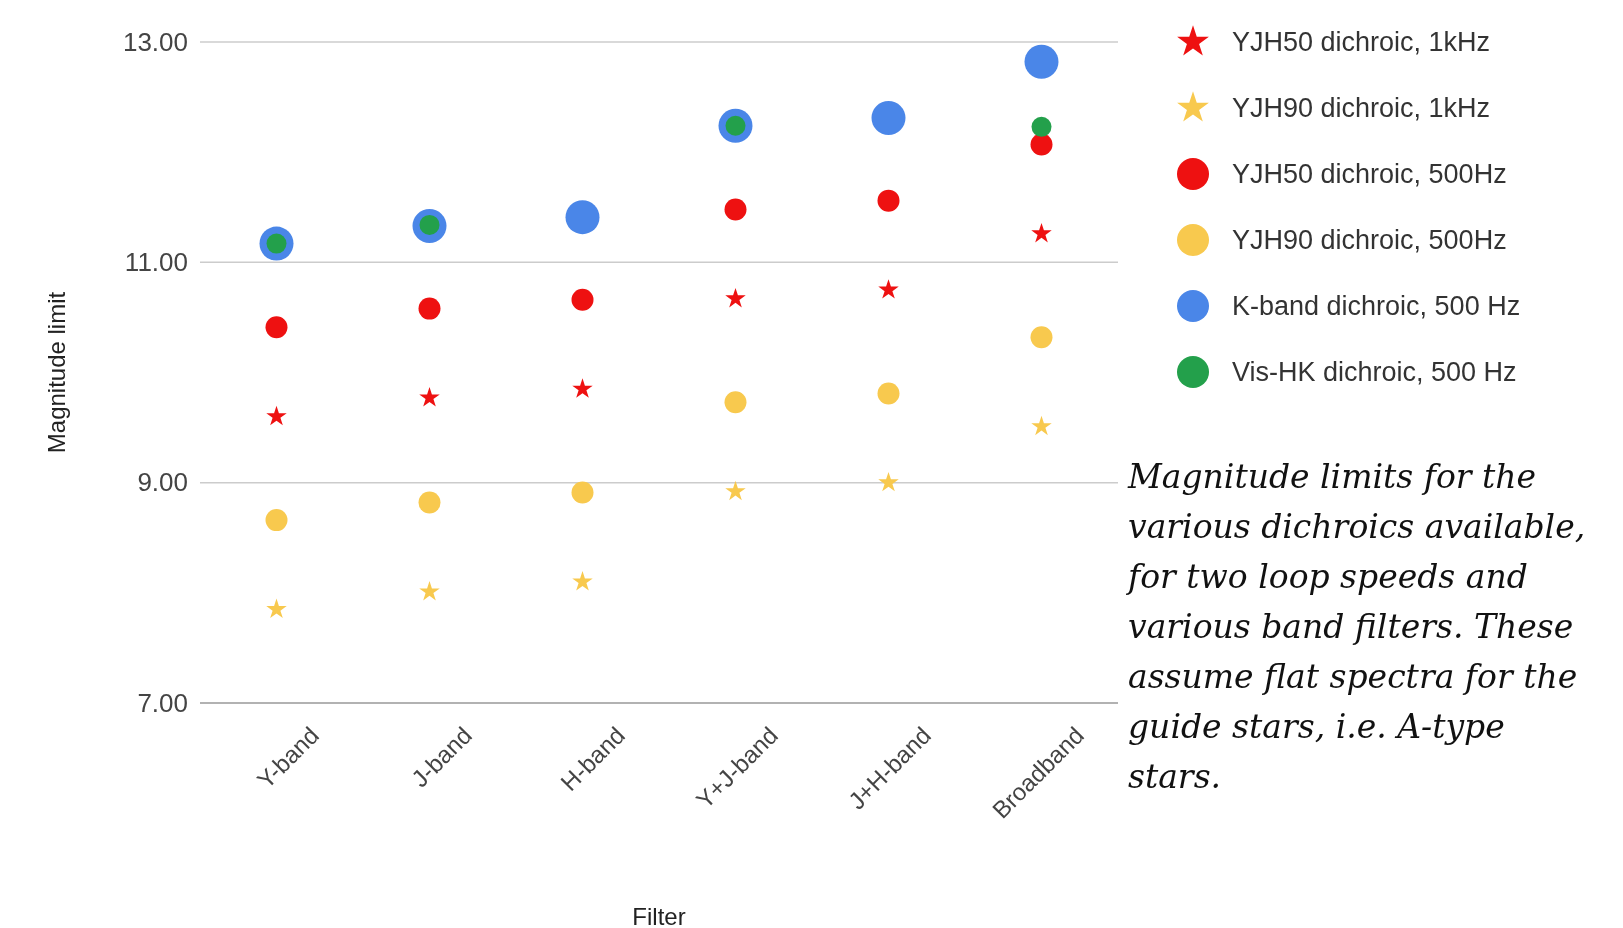 This screenshot has width=1623, height=928. Describe the element at coordinates (155, 41) in the screenshot. I see `y-tick-label: 13.00` at that location.